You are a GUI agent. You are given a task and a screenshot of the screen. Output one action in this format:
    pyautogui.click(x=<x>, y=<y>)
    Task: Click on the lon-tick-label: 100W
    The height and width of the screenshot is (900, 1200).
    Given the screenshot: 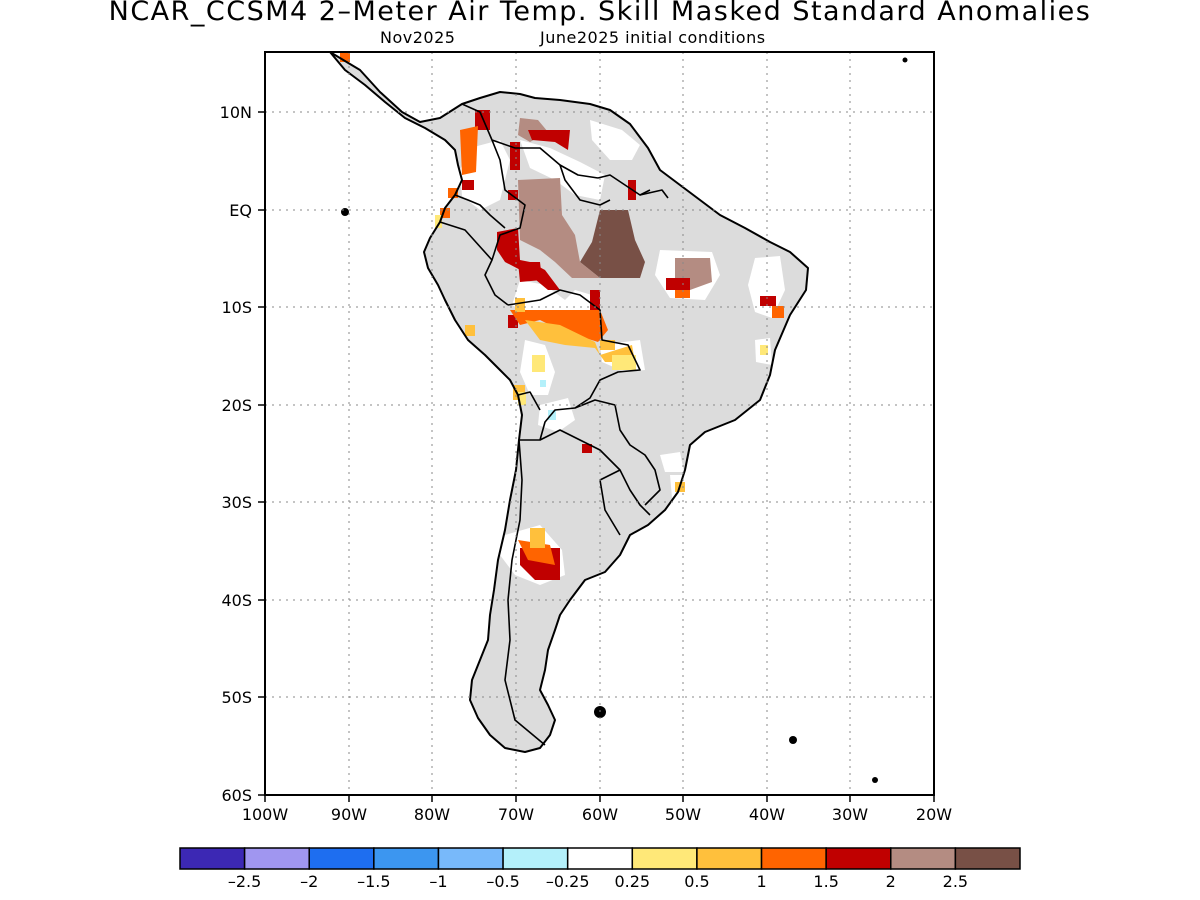 What is the action you would take?
    pyautogui.click(x=265, y=814)
    